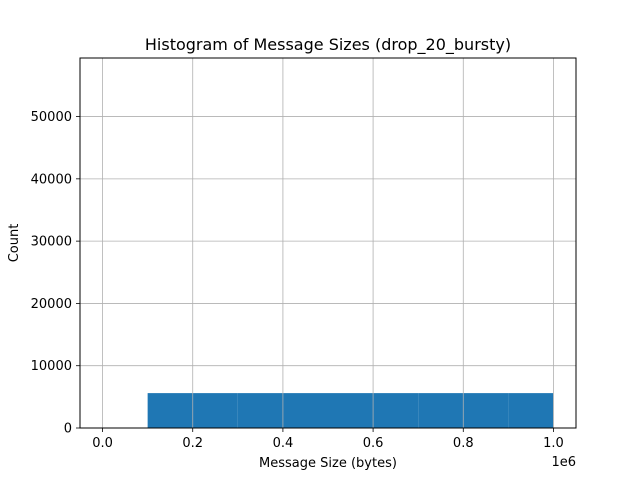 This screenshot has height=480, width=640. I want to click on y-tick-label-5: 50000, so click(51, 117).